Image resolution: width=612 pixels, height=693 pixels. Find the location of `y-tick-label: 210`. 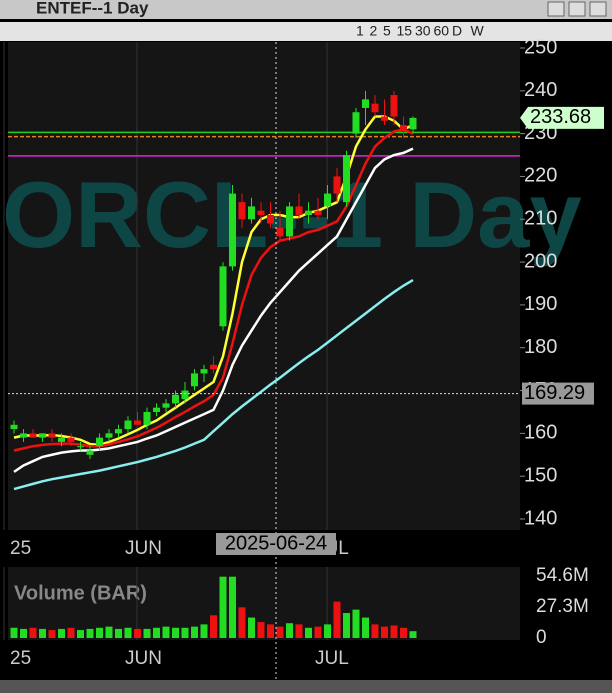

y-tick-label: 210 is located at coordinates (540, 219).